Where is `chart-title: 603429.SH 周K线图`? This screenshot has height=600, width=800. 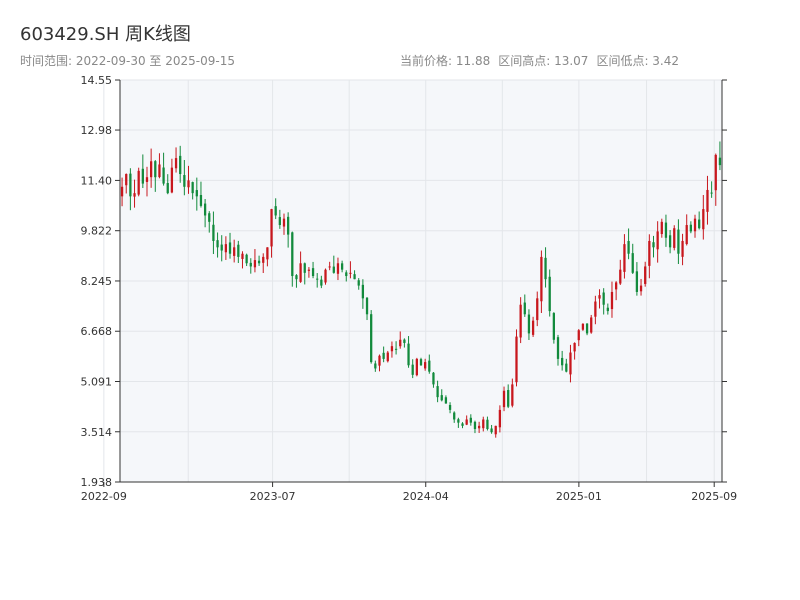 chart-title: 603429.SH 周K线图 is located at coordinates (105, 34).